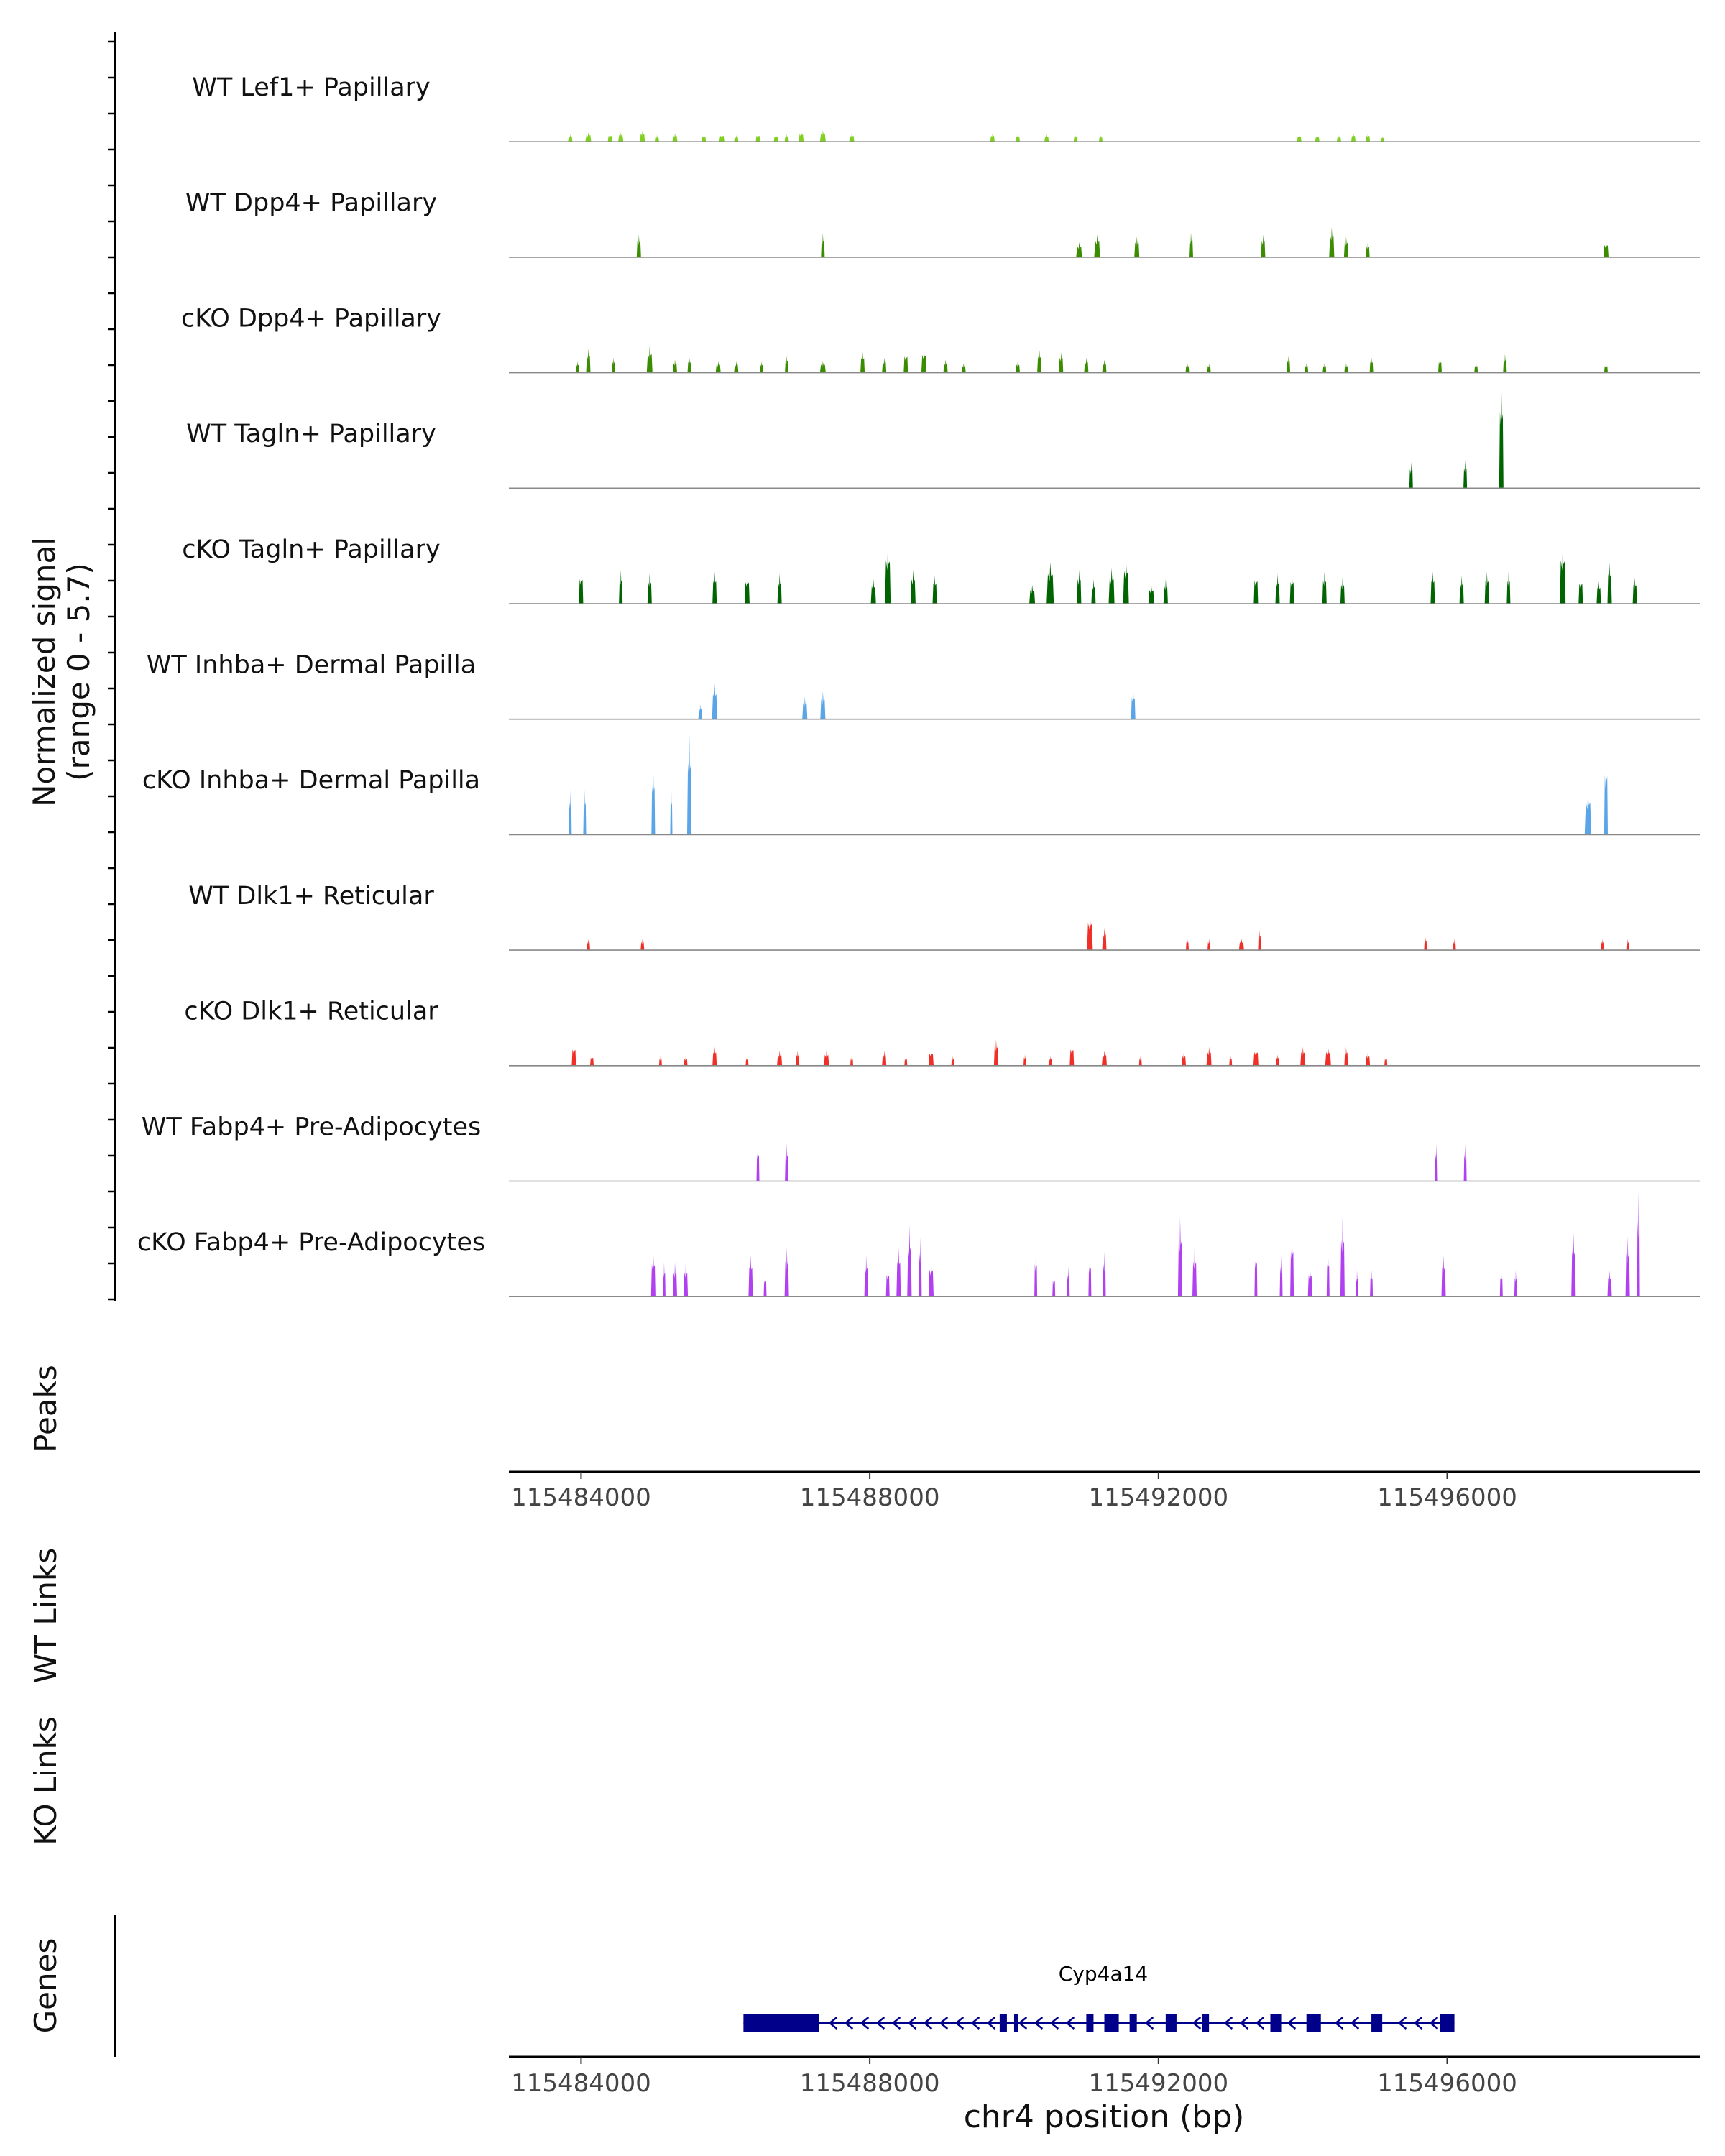 Image resolution: width=1725 pixels, height=2156 pixels. What do you see at coordinates (311, 1012) in the screenshot?
I see `track-label: cKO Dlk1+ Reticular` at bounding box center [311, 1012].